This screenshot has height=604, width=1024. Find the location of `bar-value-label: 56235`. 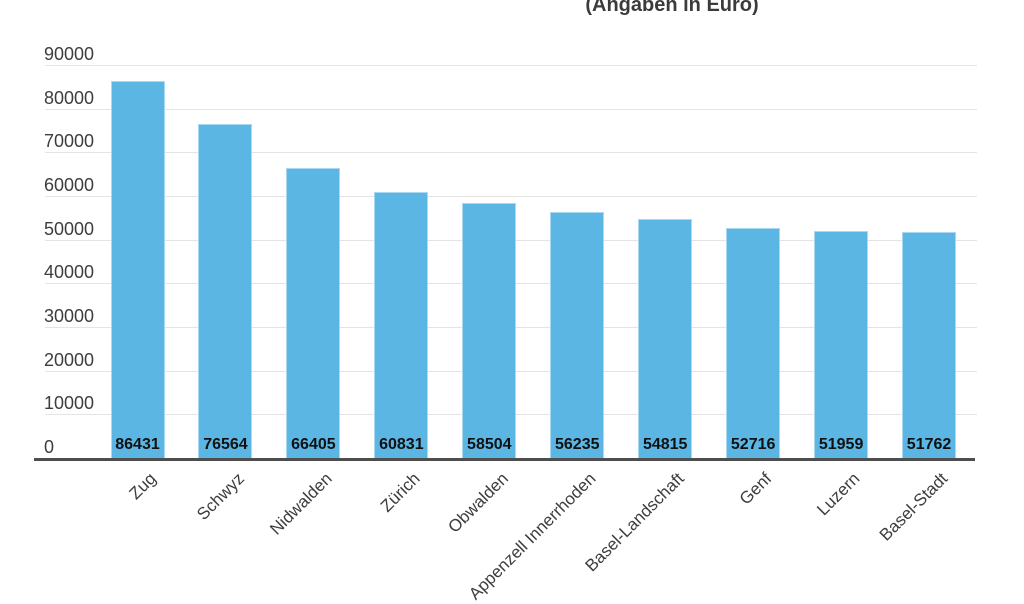

bar-value-label: 56235 is located at coordinates (577, 444).